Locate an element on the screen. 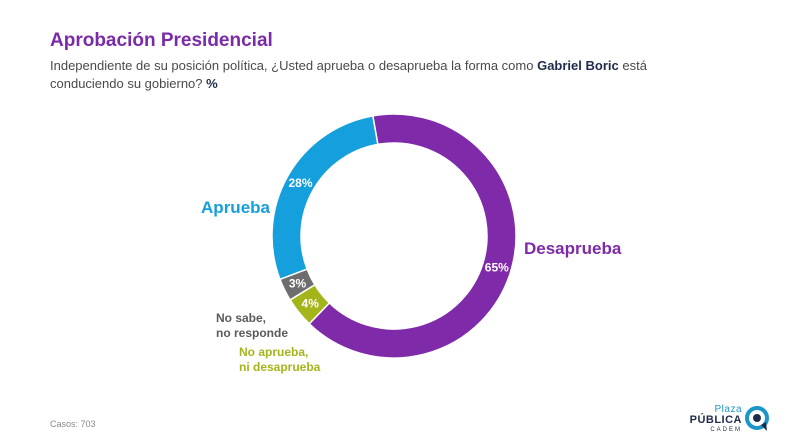  speech-bubble-icon is located at coordinates (757, 418).